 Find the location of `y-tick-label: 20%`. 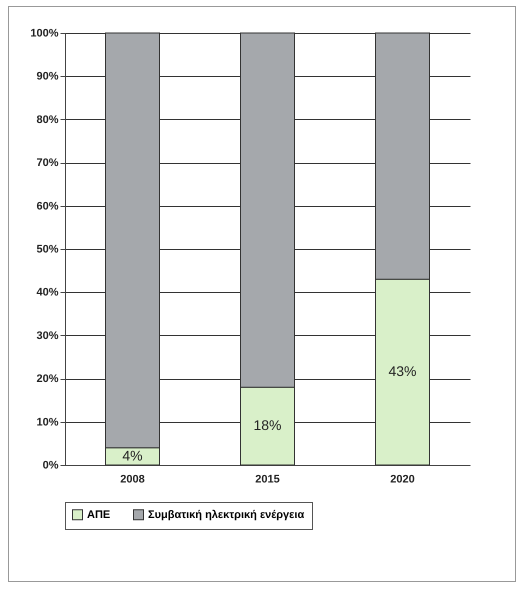

y-tick-label: 20% is located at coordinates (47, 379).